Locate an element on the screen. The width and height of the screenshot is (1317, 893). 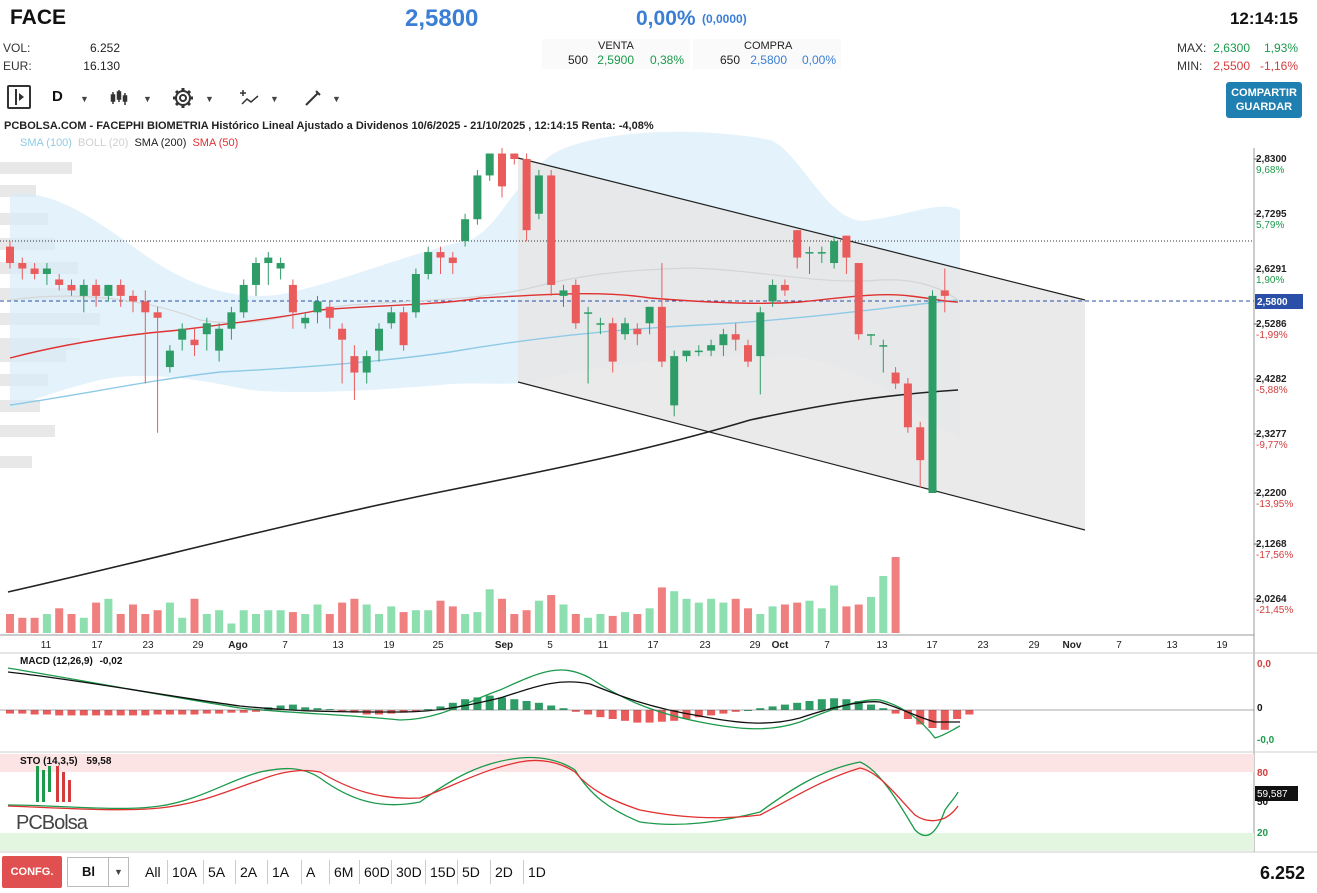
legend-sma200: SMA (200) is located at coordinates (160, 143).